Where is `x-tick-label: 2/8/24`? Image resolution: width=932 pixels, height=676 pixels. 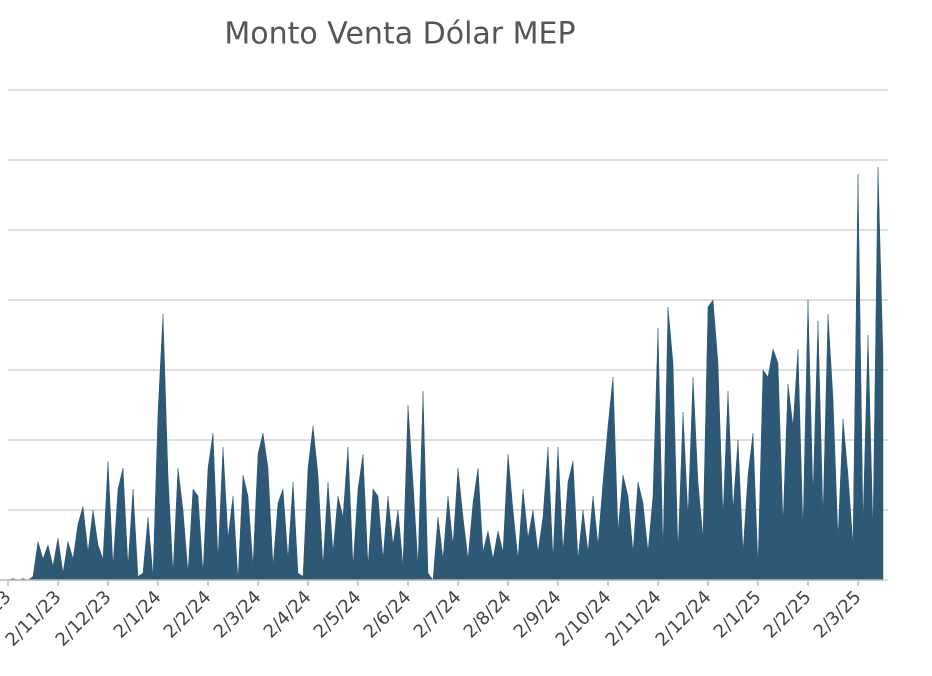
x-tick-label: 2/8/24 is located at coordinates (488, 615).